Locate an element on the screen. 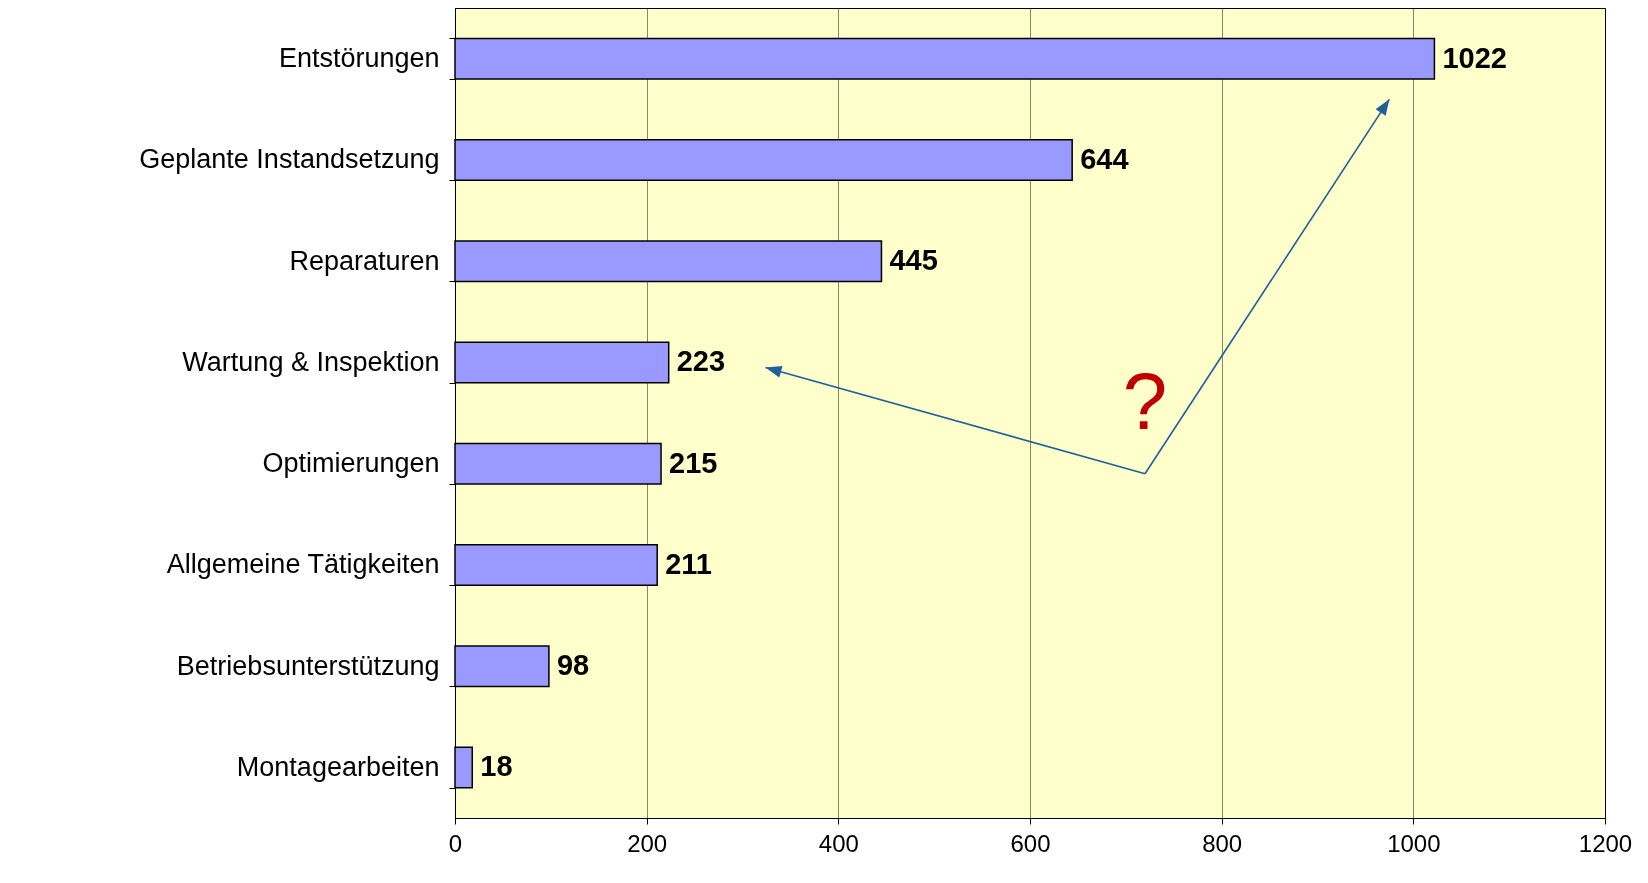 Image resolution: width=1648 pixels, height=883 pixels. data-label: 644 is located at coordinates (1104, 158).